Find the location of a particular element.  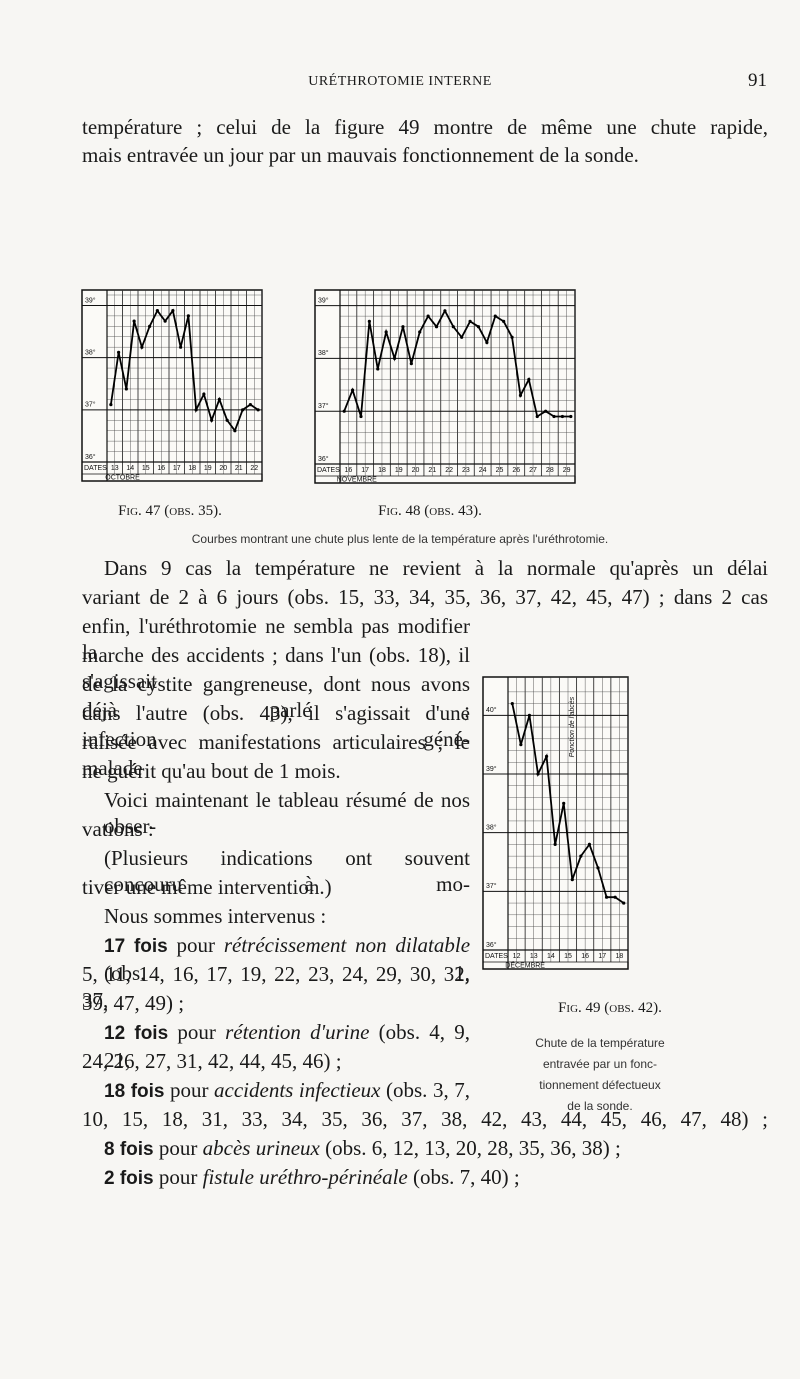

text-segment: (obs. 1, is located at coordinates (287, 973).